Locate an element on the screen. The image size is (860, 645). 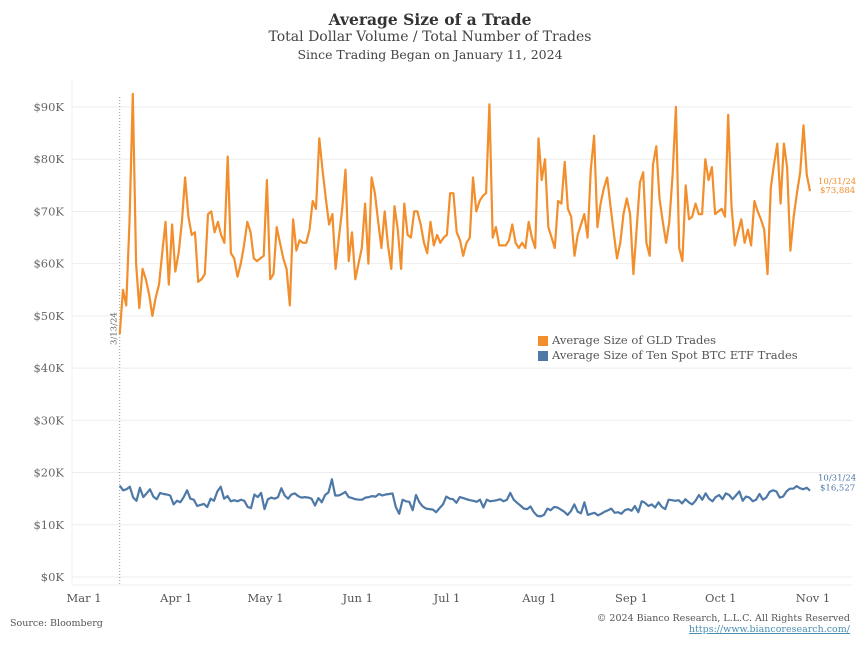
start-date-annotation: 3/13/24 is located at coordinates (115, 341).